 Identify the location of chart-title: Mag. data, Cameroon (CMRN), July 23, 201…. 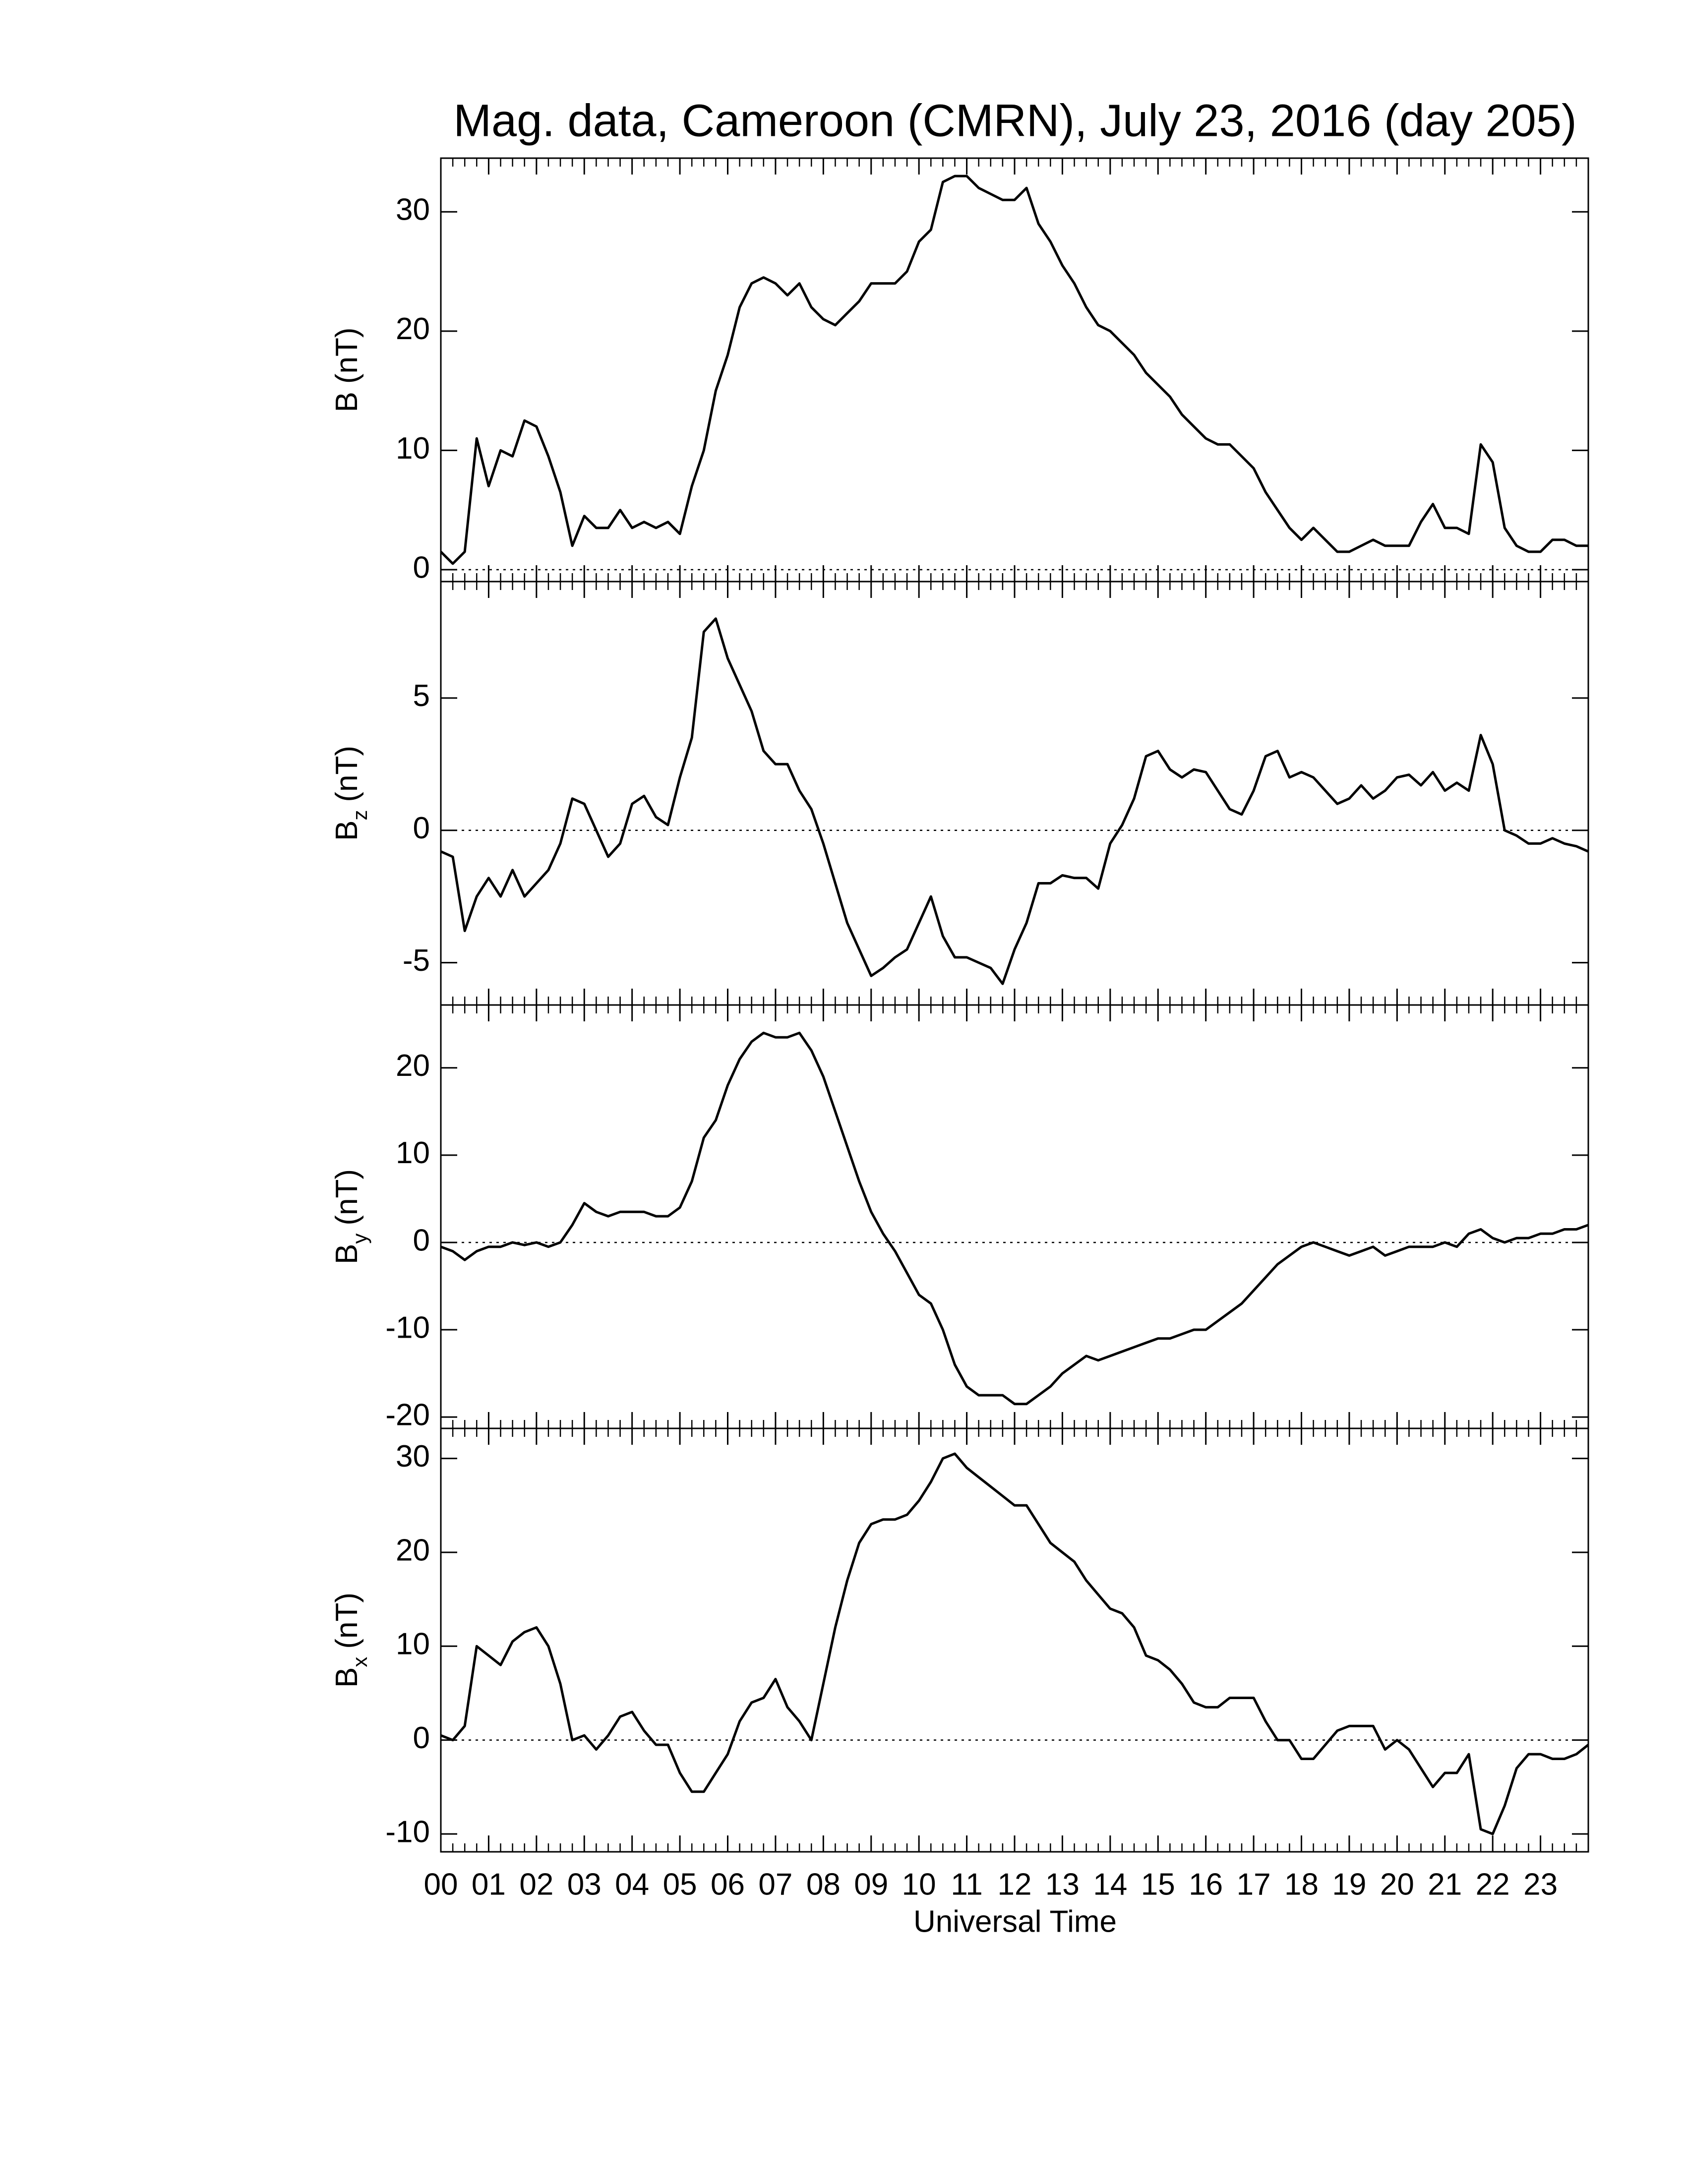
(1015, 120).